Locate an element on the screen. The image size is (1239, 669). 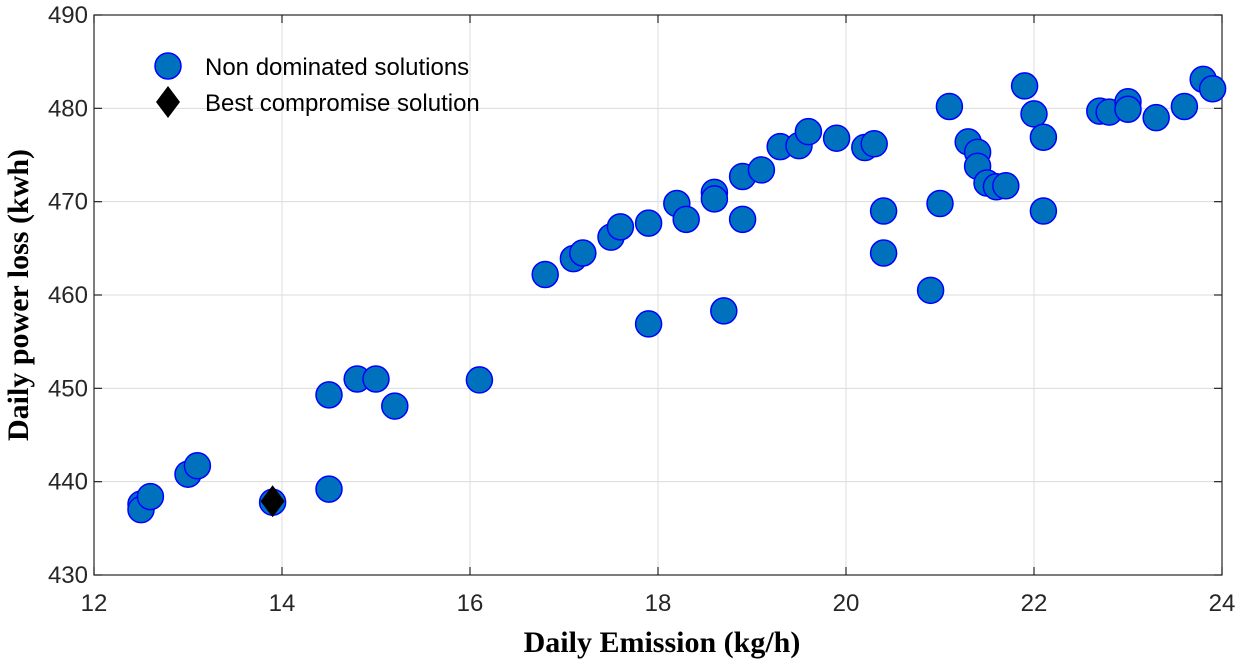
y-tick-label: 470 is located at coordinates (68, 202).